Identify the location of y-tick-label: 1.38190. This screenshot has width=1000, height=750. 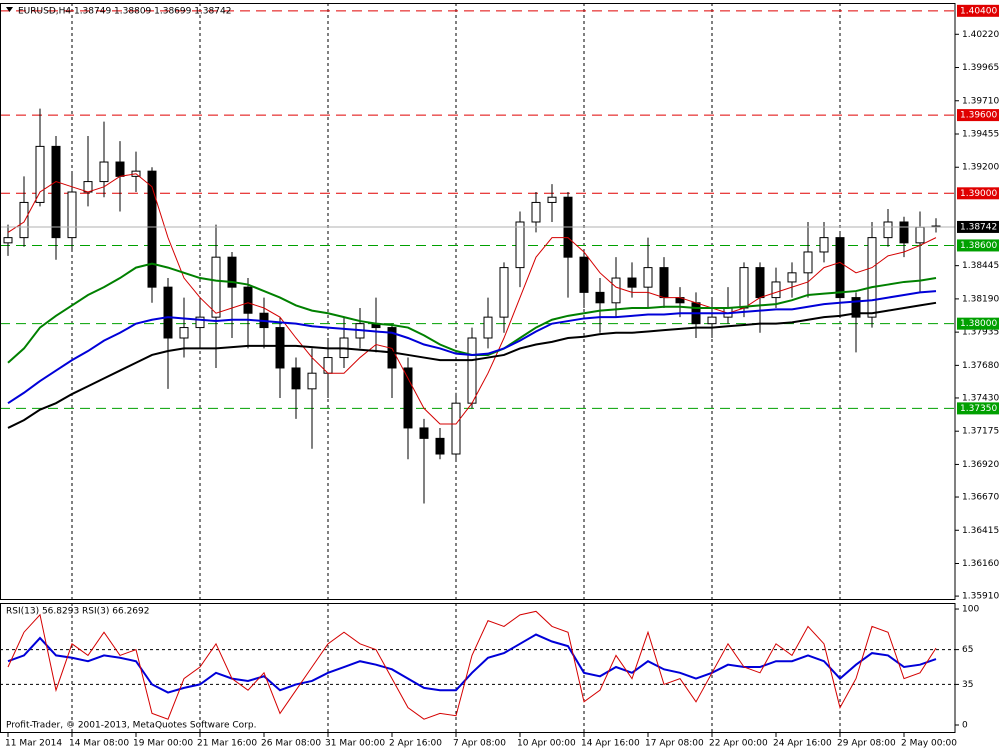
(980, 299).